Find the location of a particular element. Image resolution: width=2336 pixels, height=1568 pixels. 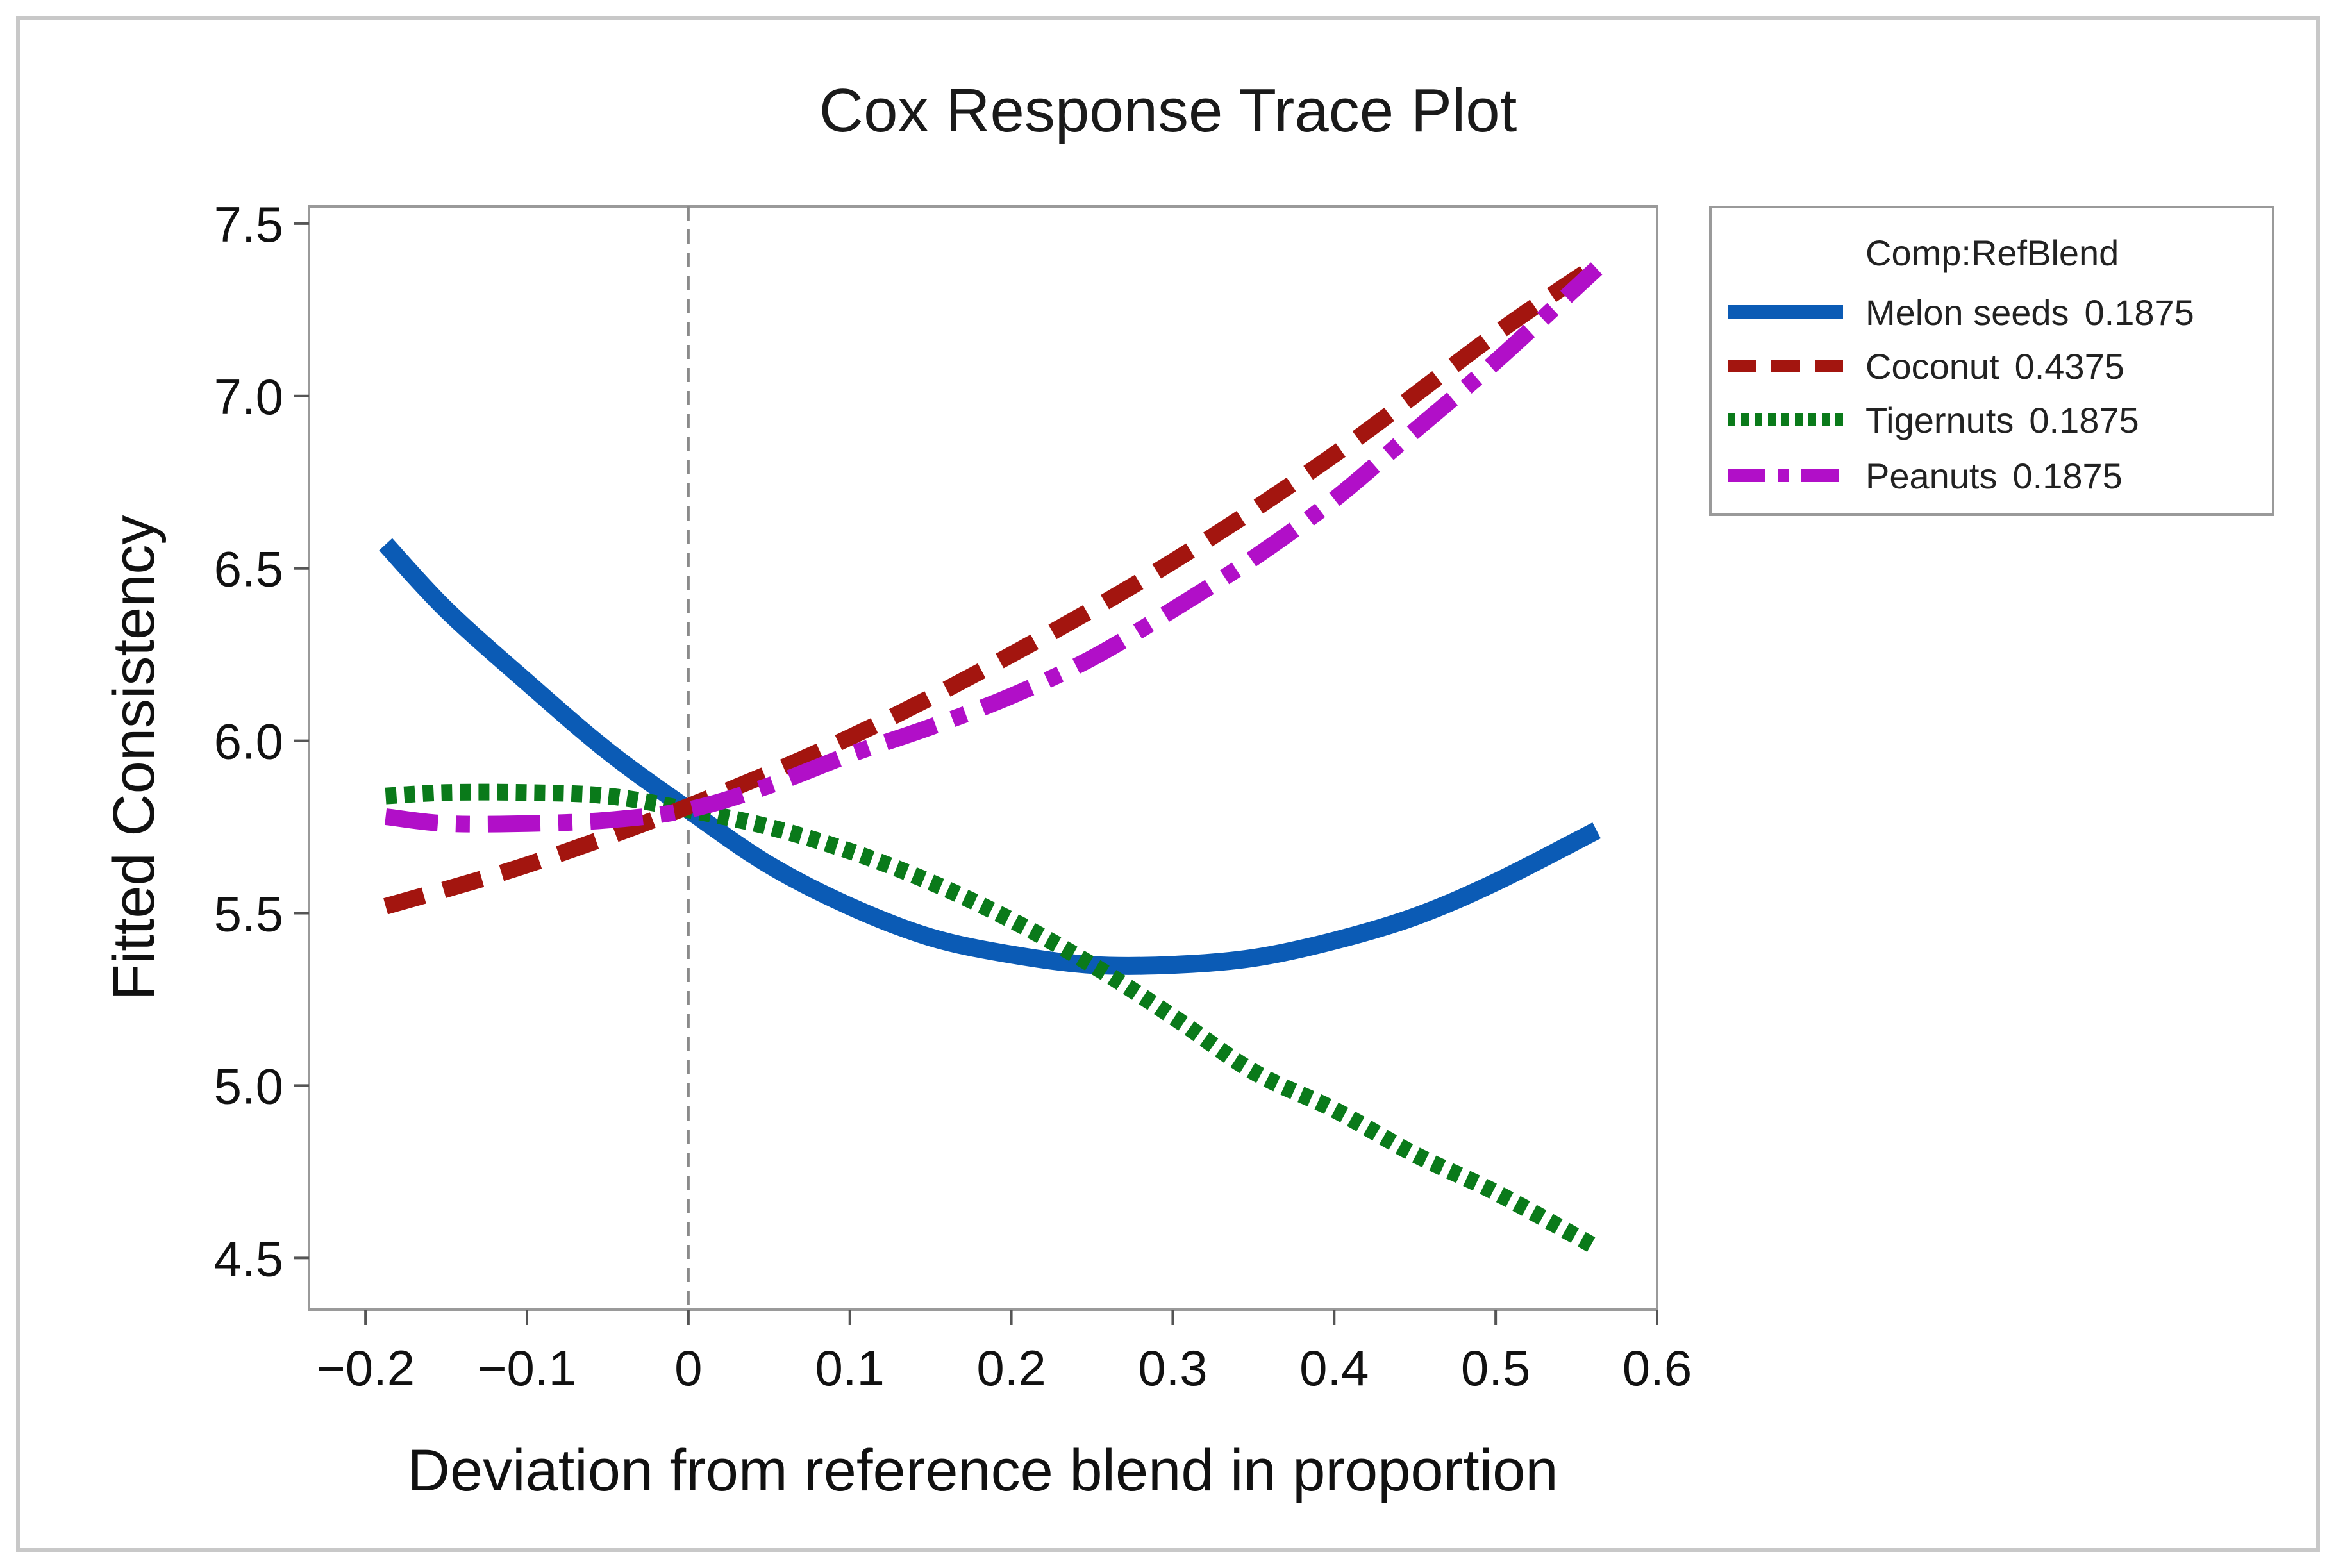

x-tick-label: 0.1 is located at coordinates (849, 1368).